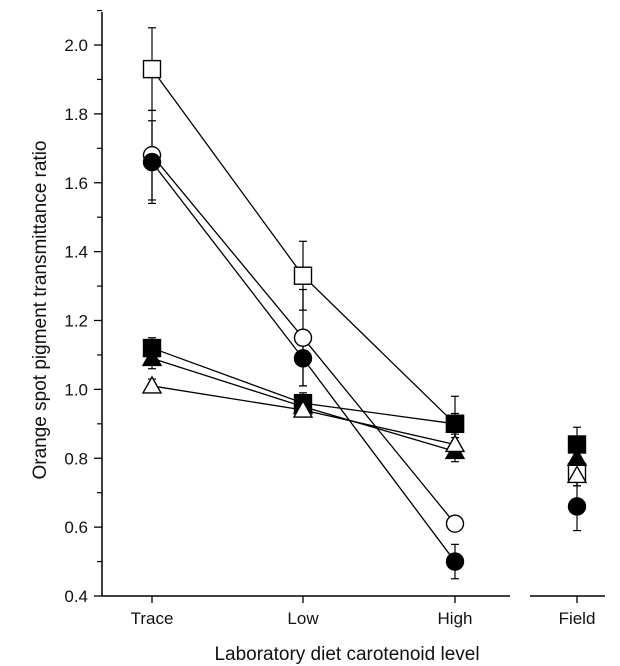  What do you see at coordinates (76, 527) in the screenshot?
I see `y-tick-label: 0.6` at bounding box center [76, 527].